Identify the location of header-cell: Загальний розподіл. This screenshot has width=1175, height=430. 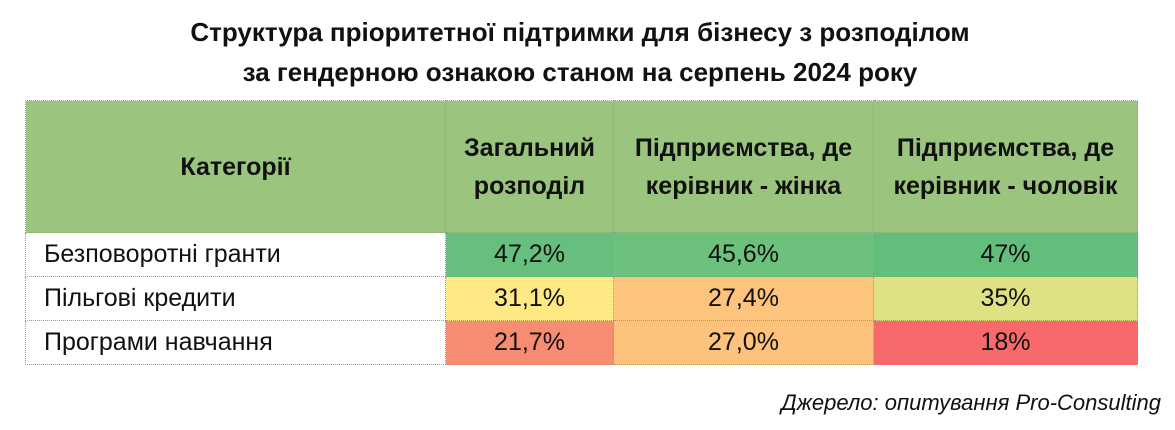
(529, 166).